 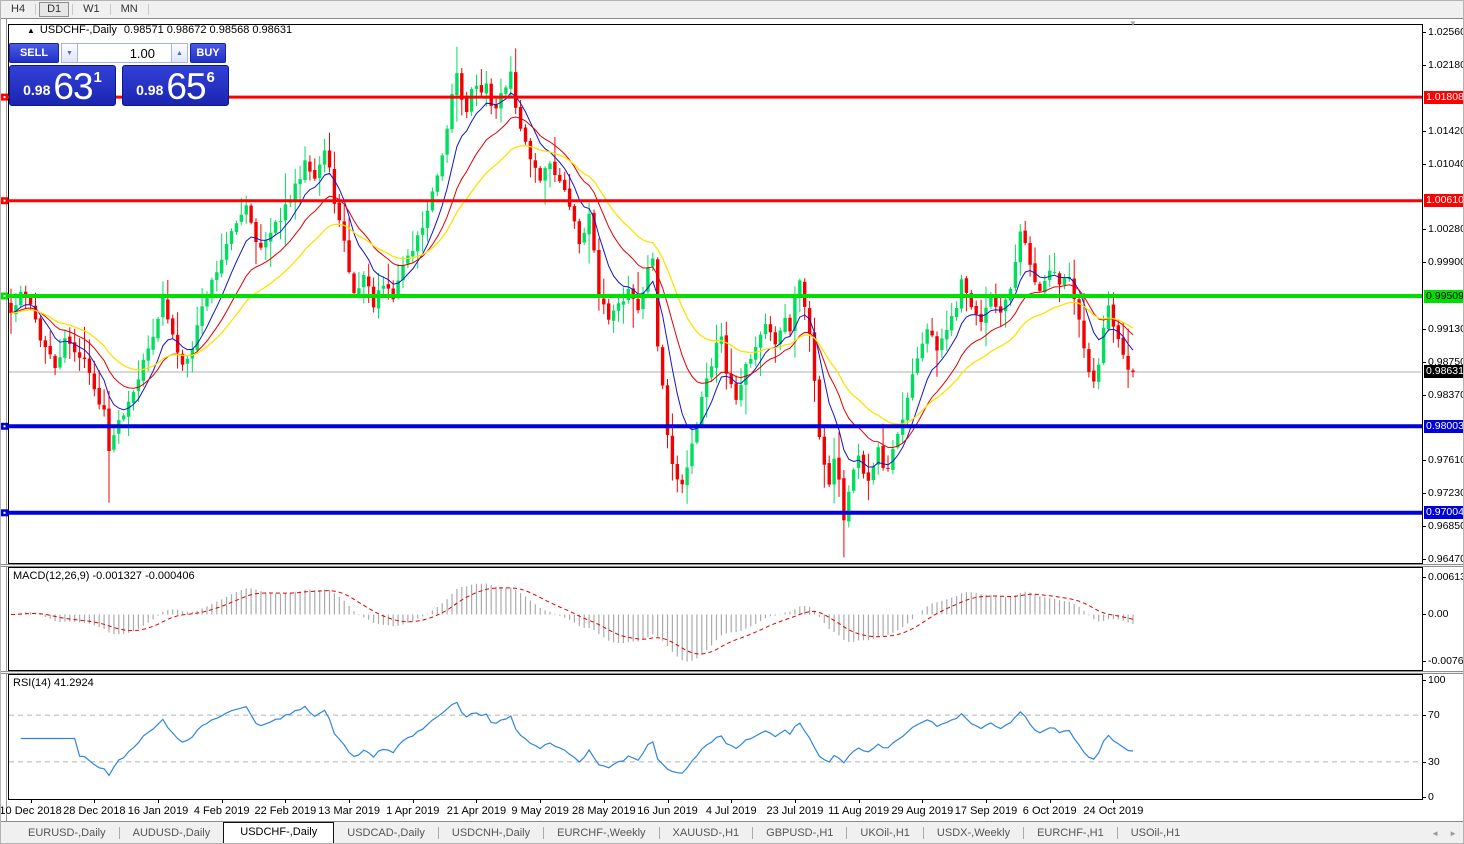 I want to click on macd-axis-label: 0.00613, so click(x=1446, y=577).